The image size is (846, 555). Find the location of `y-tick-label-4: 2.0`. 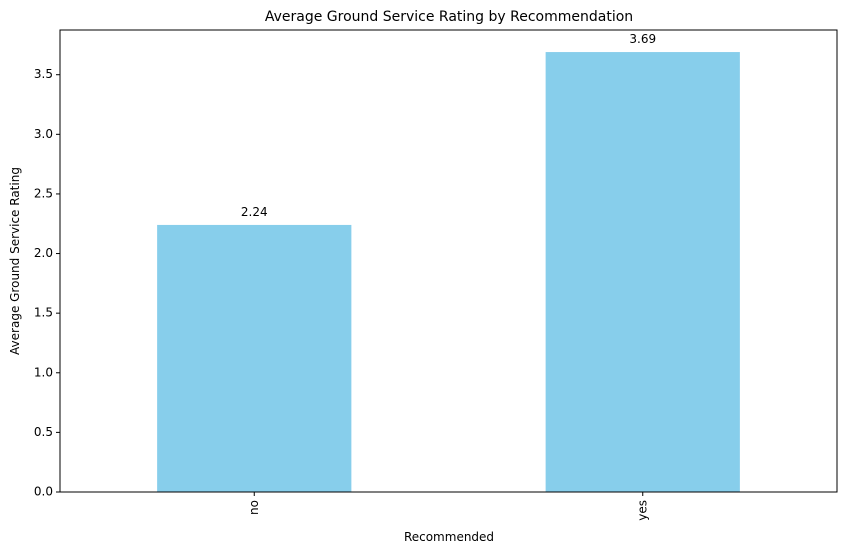

y-tick-label-4: 2.0 is located at coordinates (43, 253).